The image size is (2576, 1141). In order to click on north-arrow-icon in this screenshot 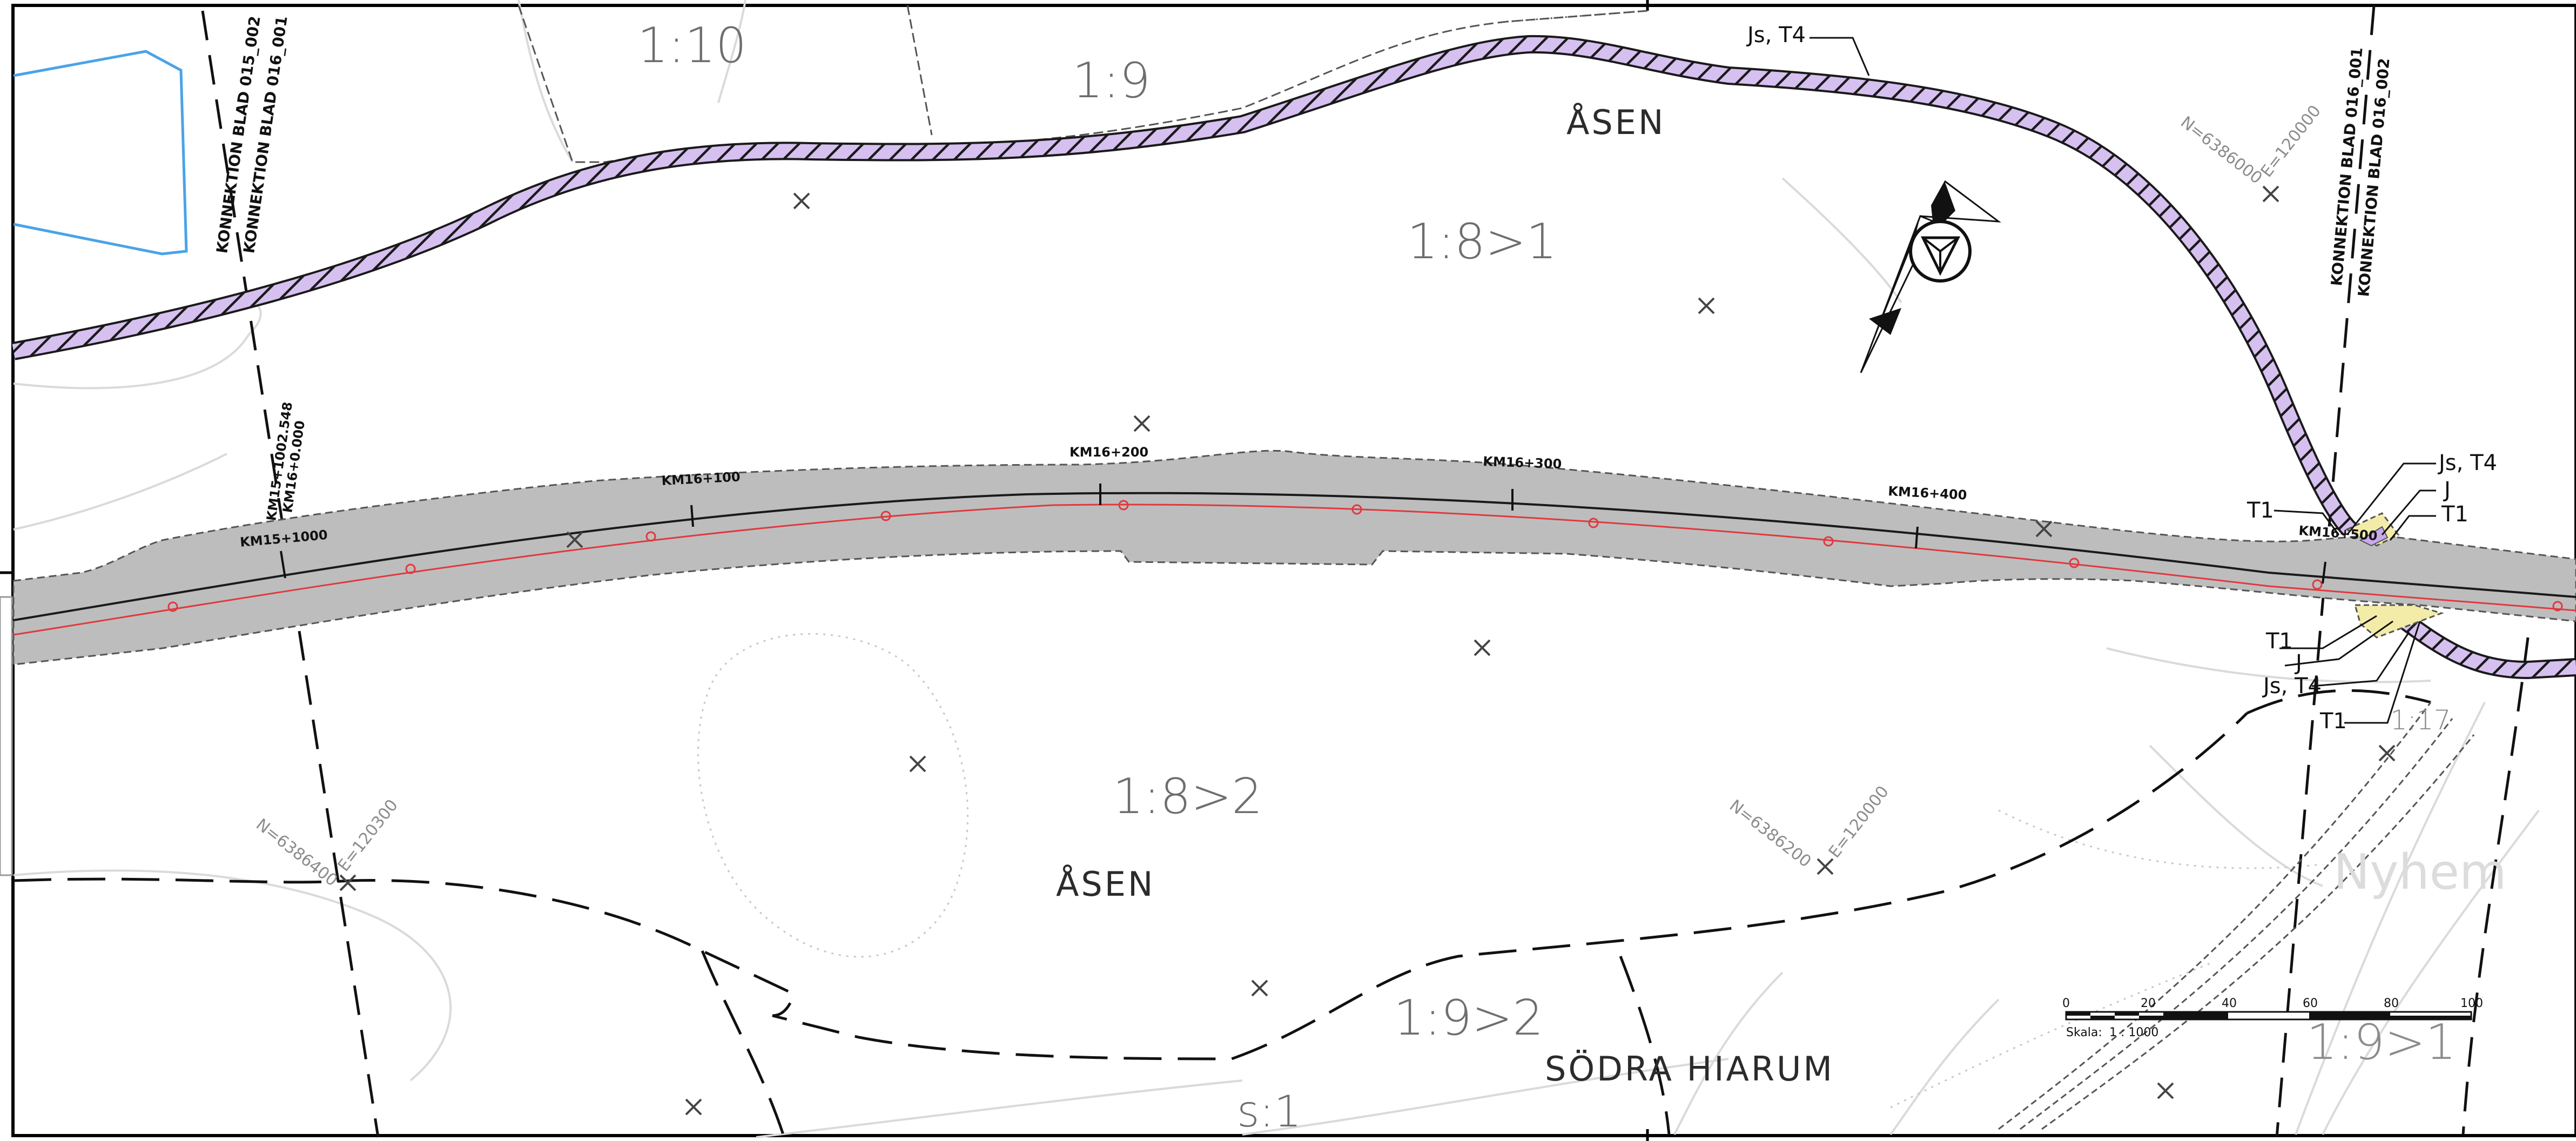, I will do `click(1930, 276)`.